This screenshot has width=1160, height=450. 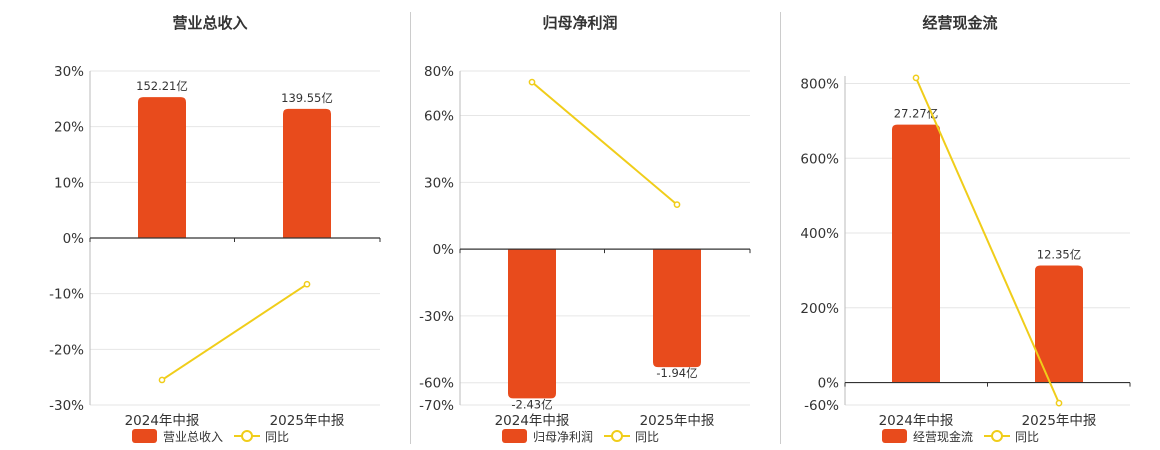 What do you see at coordinates (916, 114) in the screenshot?
I see `bar-data-label: 27.27亿` at bounding box center [916, 114].